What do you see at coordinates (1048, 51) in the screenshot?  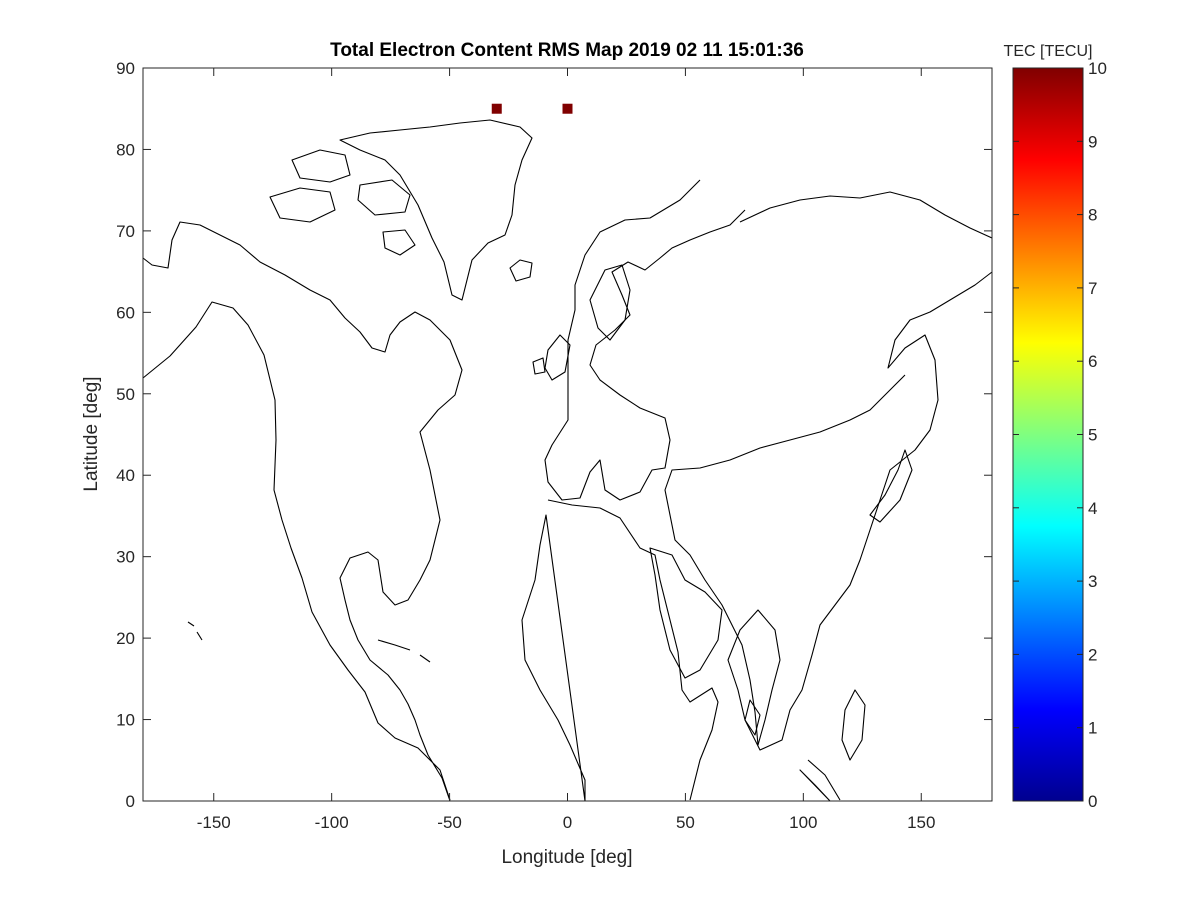 I see `colorbar-title: TEC [TECU]` at bounding box center [1048, 51].